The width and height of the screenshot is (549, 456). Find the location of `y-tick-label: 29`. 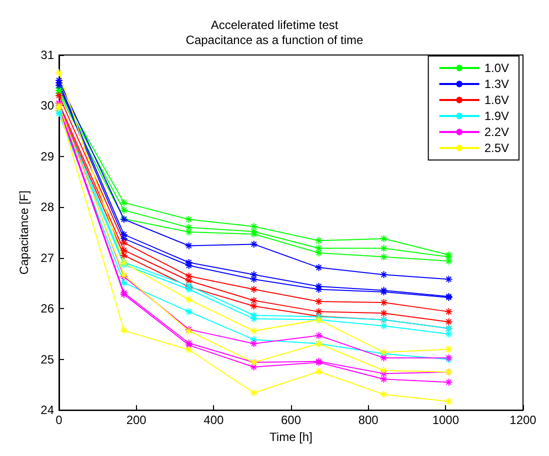

y-tick-label: 29 is located at coordinates (47, 156).